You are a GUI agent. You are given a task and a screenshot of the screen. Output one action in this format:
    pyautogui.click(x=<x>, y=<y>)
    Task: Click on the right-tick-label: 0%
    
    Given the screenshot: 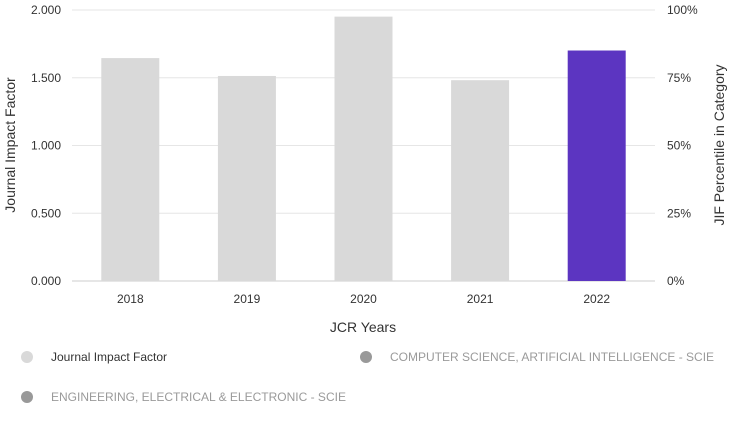 What is the action you would take?
    pyautogui.click(x=676, y=281)
    